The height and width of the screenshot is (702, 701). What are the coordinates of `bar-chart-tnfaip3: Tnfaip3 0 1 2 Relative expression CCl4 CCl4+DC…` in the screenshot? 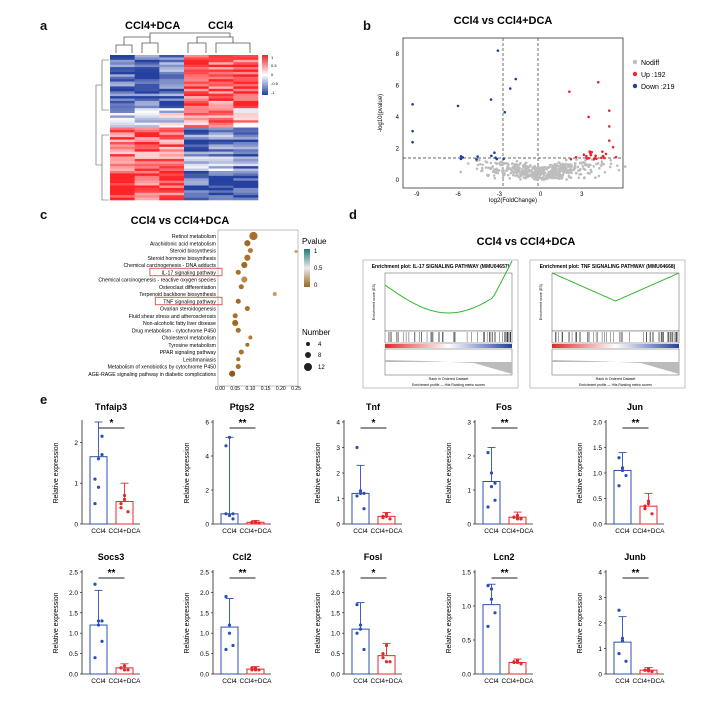 It's located at (97, 468).